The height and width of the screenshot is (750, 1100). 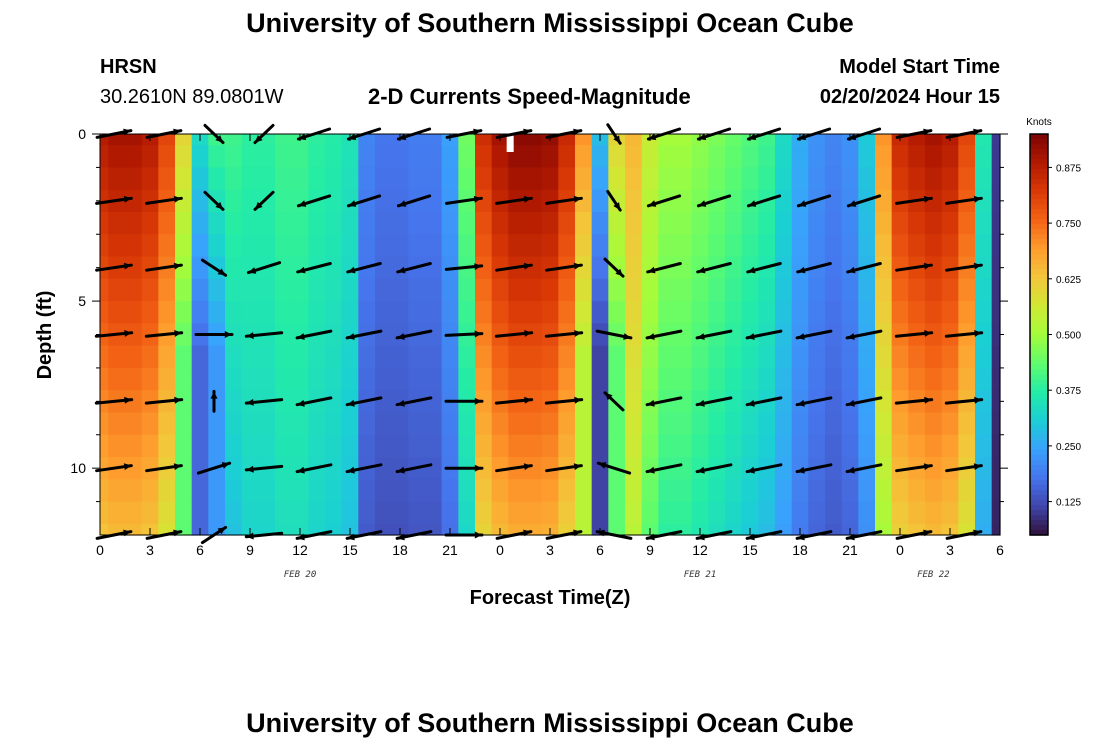 I want to click on y-tick-label: 10, so click(x=78, y=468).